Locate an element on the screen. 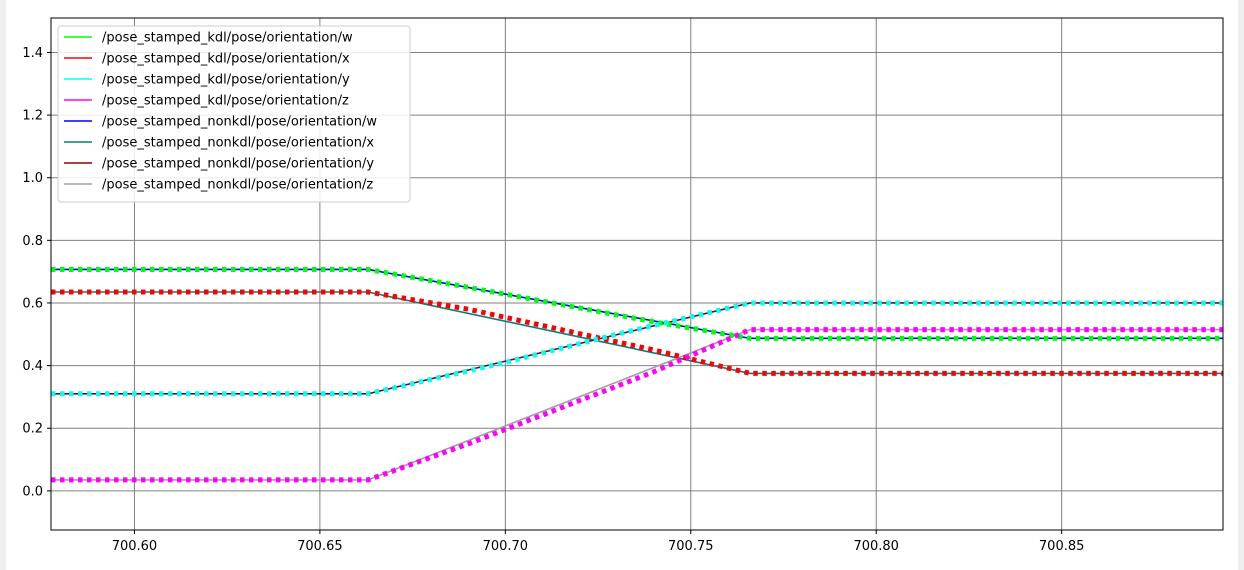  legend-entry: /pose_stamped_kdl/pose/orientation/z is located at coordinates (225, 101).